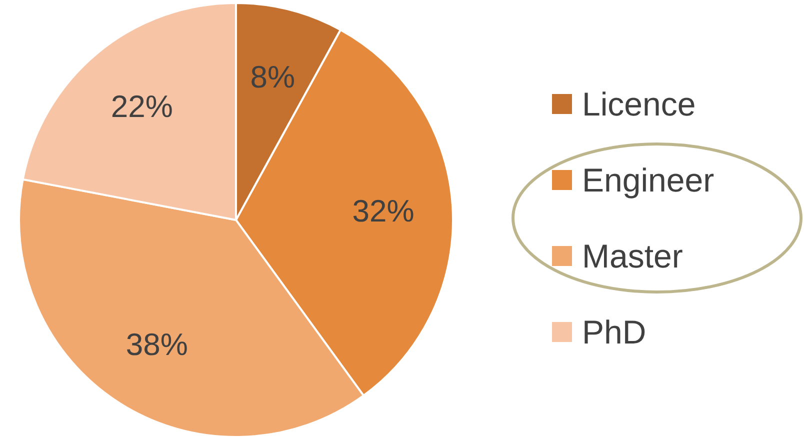 The image size is (804, 445). Describe the element at coordinates (141, 106) in the screenshot. I see `data-label: 22%` at that location.